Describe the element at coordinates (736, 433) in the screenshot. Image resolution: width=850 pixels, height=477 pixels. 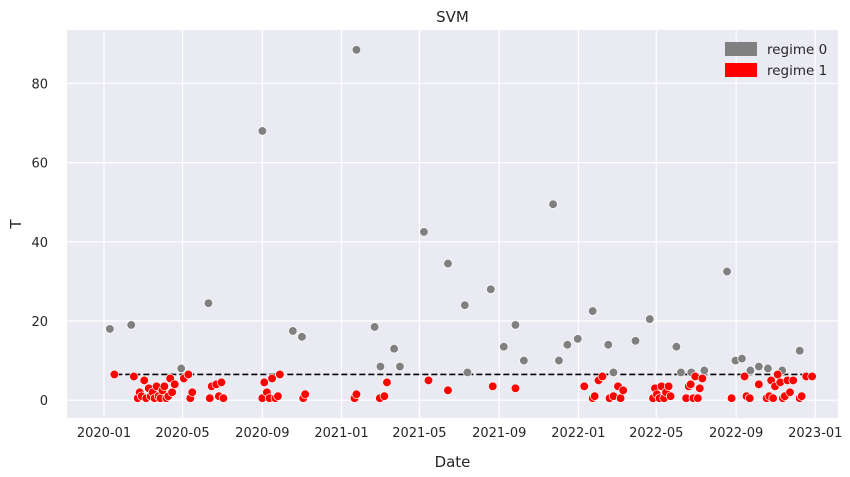
I see `x-tick-label: 2022-09` at that location.